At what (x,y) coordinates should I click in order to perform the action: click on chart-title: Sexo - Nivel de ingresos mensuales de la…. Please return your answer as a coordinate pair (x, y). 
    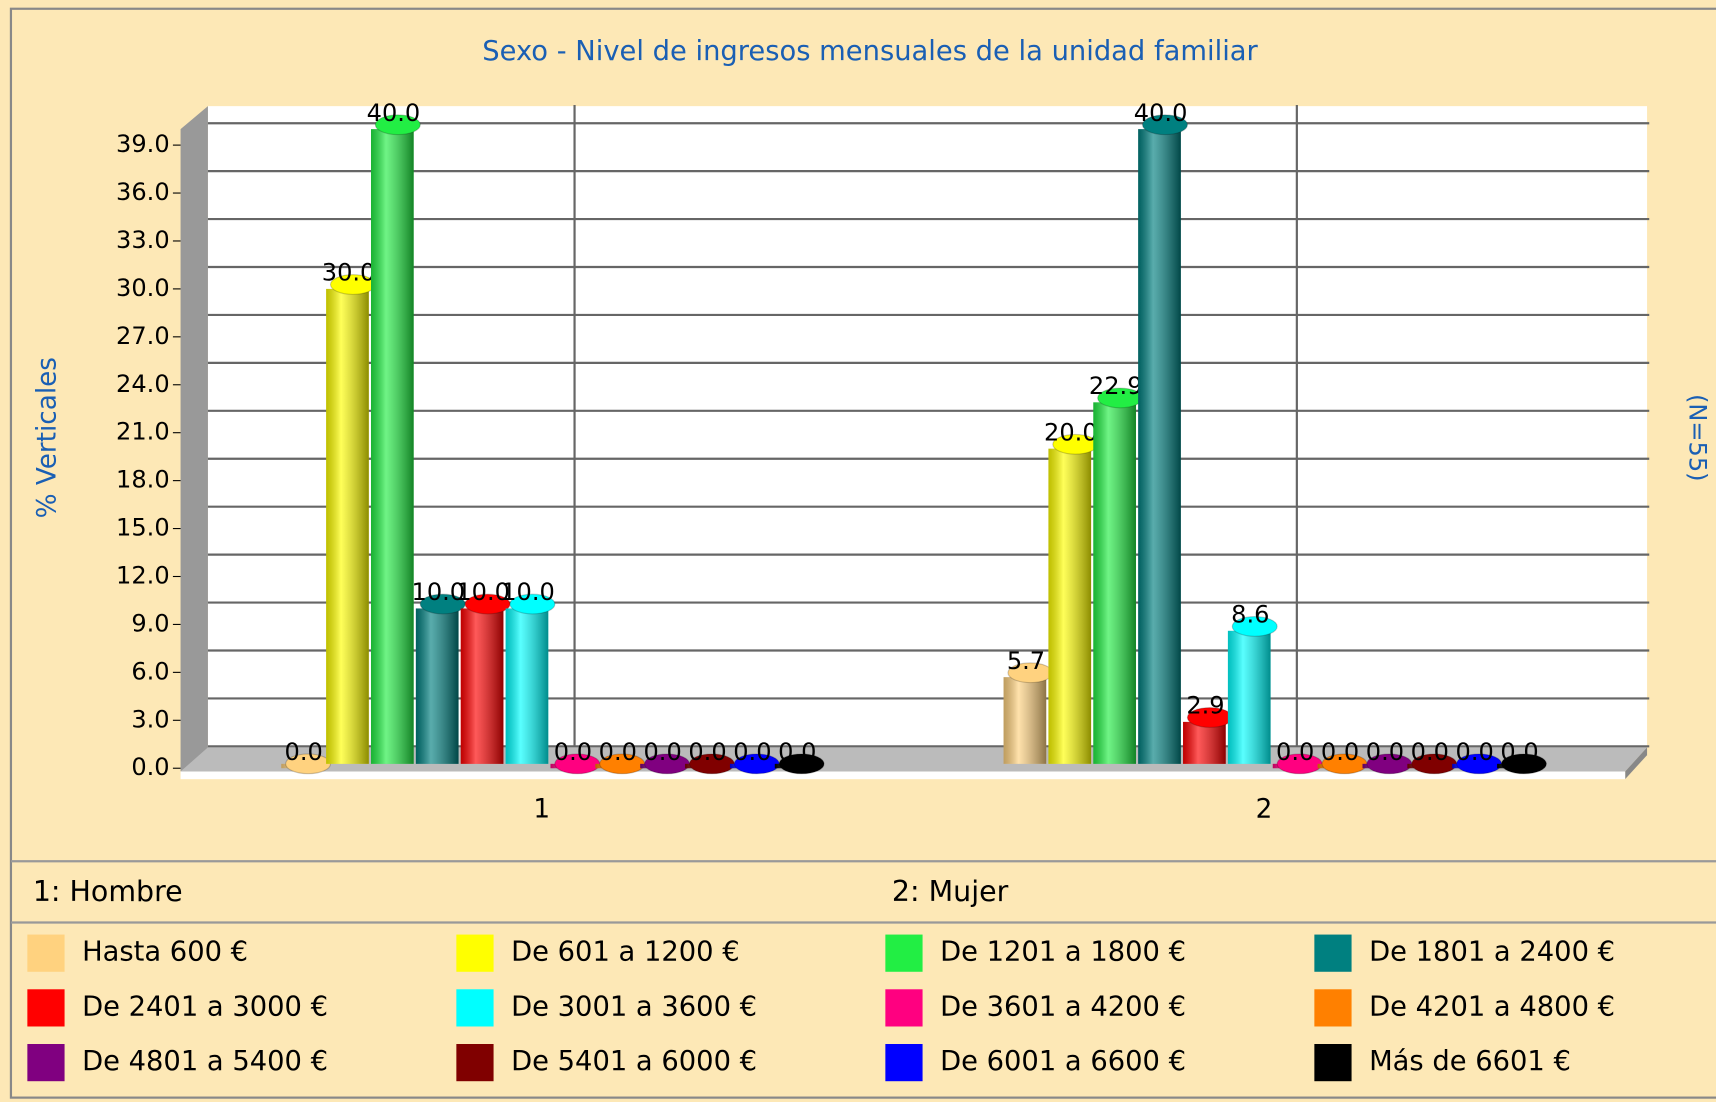
    Looking at the image, I should click on (870, 51).